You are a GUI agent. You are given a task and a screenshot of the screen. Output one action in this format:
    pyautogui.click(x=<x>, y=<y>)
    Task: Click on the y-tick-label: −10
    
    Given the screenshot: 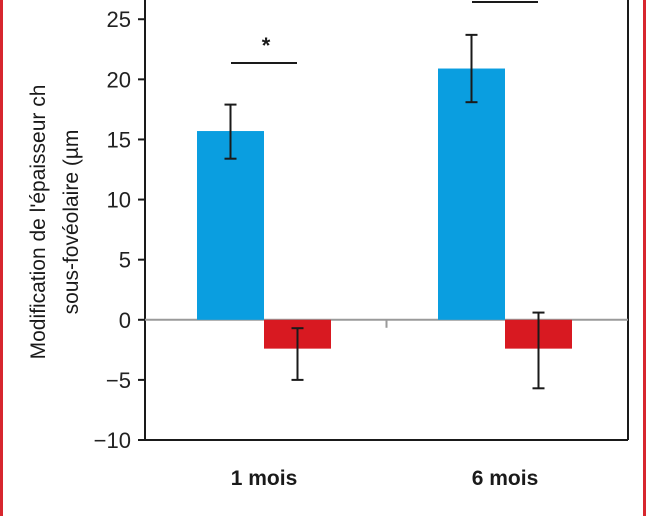 What is the action you would take?
    pyautogui.click(x=112, y=440)
    